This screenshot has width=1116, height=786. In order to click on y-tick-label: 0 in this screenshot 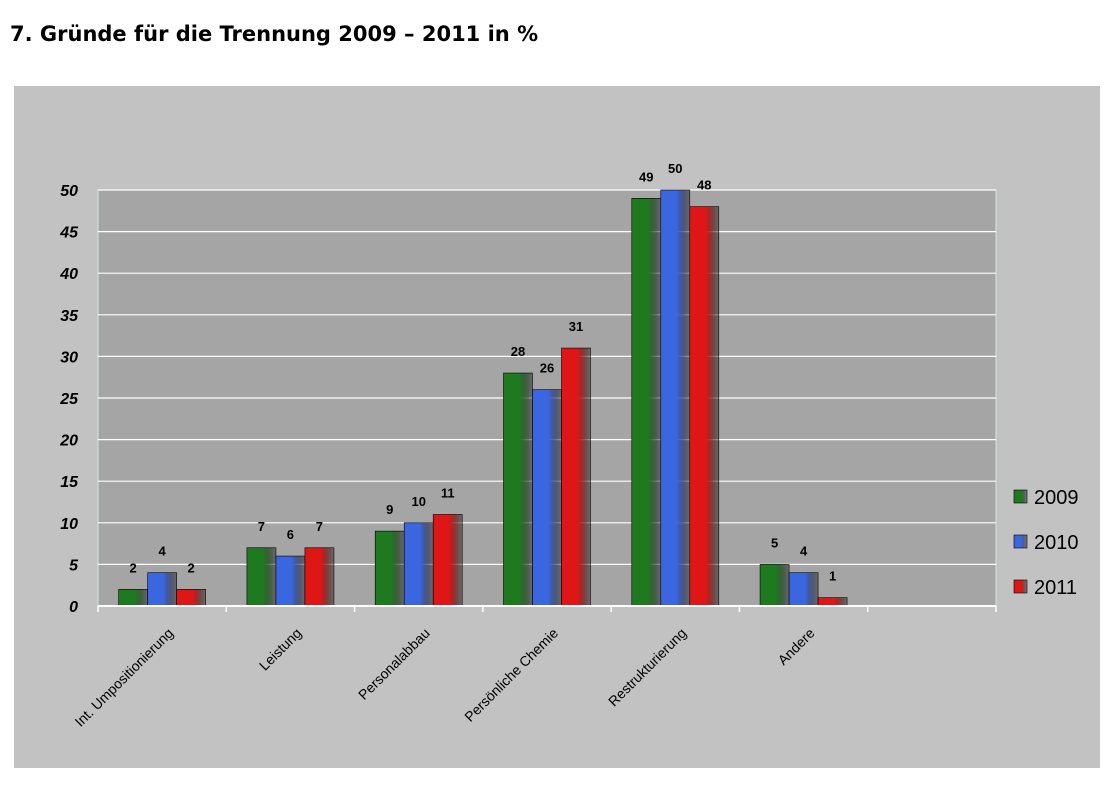, I will do `click(73, 607)`.